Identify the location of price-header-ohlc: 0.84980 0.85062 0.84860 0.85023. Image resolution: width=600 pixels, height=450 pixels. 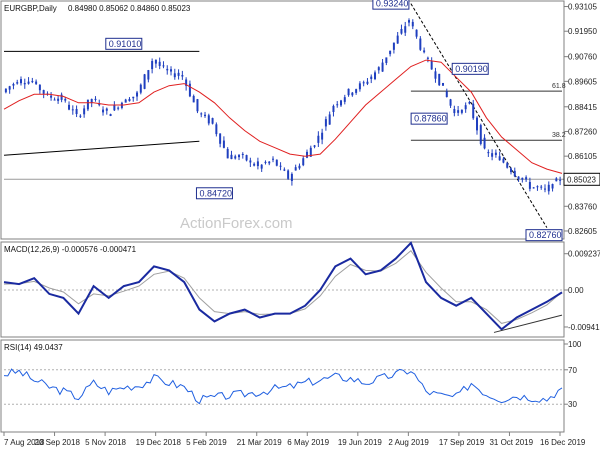
(129, 8).